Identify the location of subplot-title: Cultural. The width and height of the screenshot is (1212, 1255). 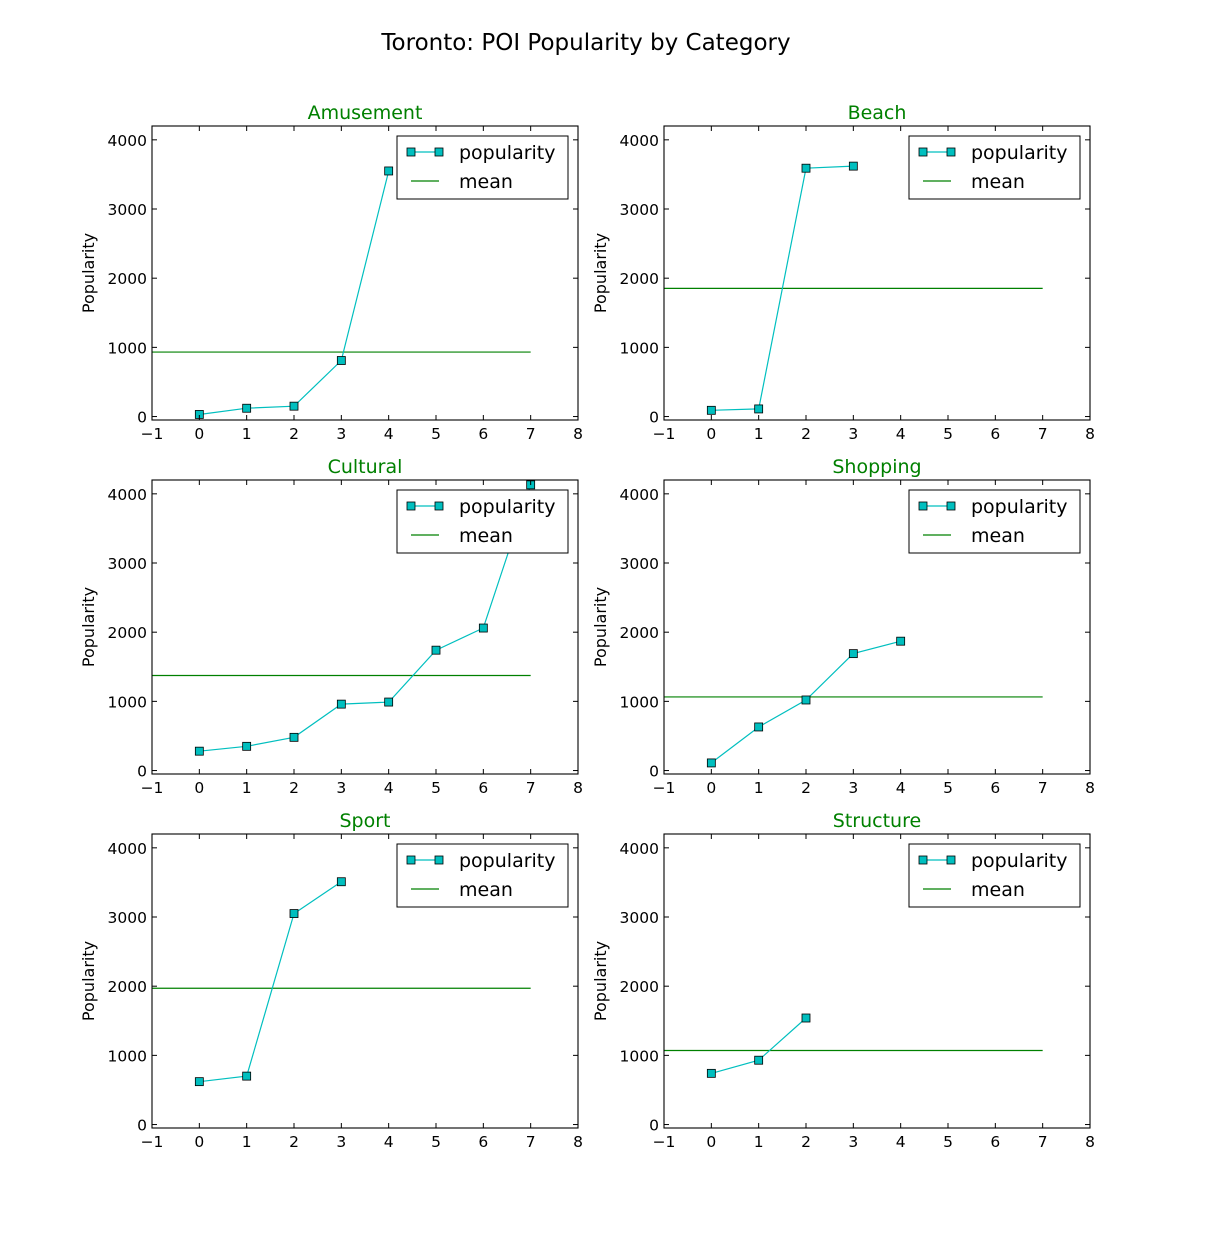
(365, 467).